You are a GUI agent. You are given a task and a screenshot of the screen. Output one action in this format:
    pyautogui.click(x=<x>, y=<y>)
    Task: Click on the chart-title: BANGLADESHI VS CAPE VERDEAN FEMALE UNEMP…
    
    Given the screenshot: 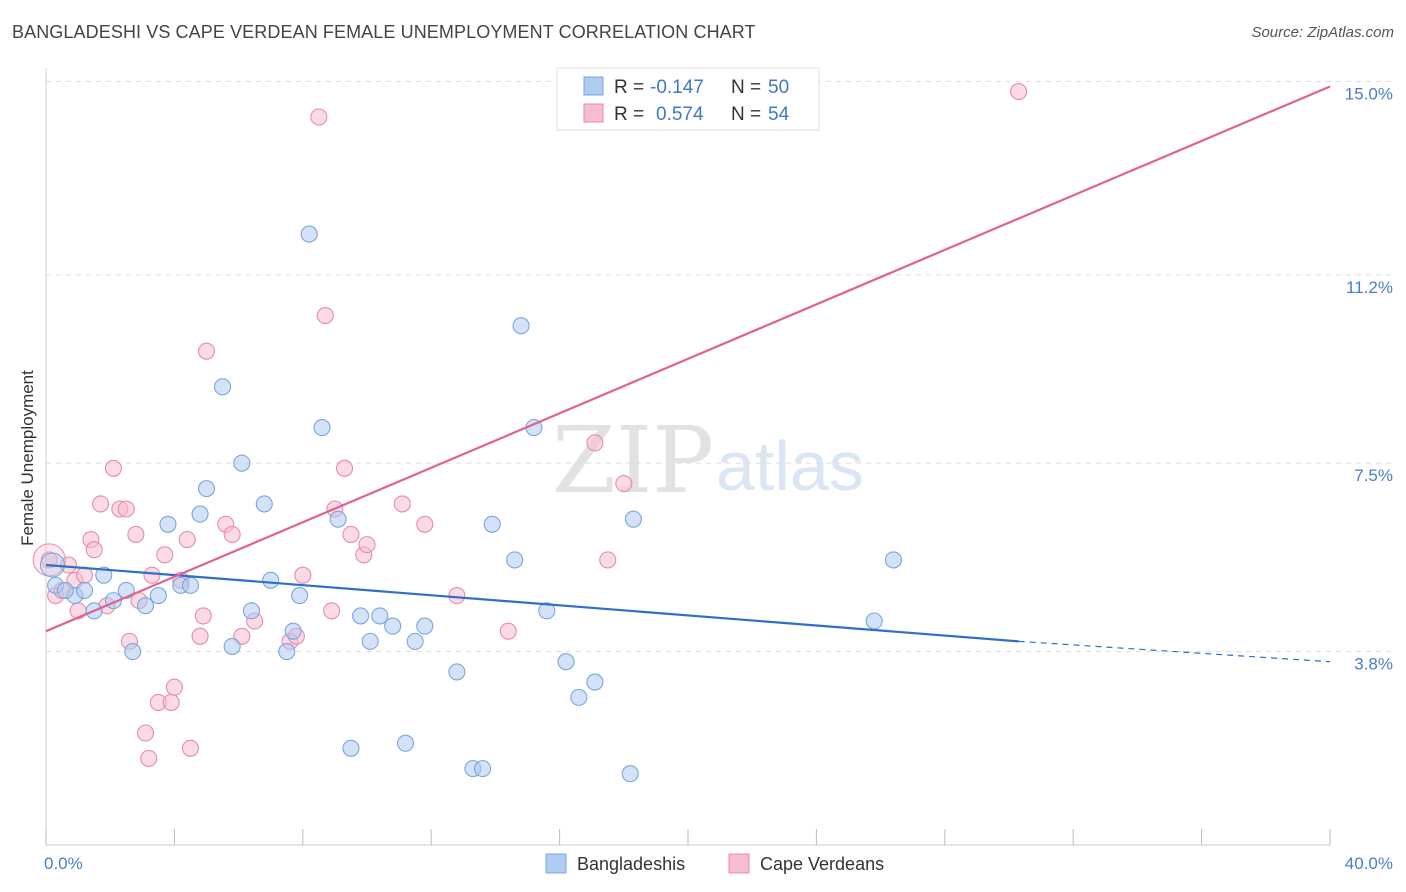 What is the action you would take?
    pyautogui.click(x=384, y=32)
    